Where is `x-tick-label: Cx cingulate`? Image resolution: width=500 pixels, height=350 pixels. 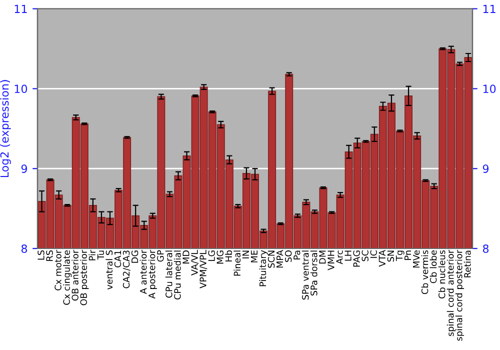
x-tick-label: Cx cingulate is located at coordinates (67, 277).